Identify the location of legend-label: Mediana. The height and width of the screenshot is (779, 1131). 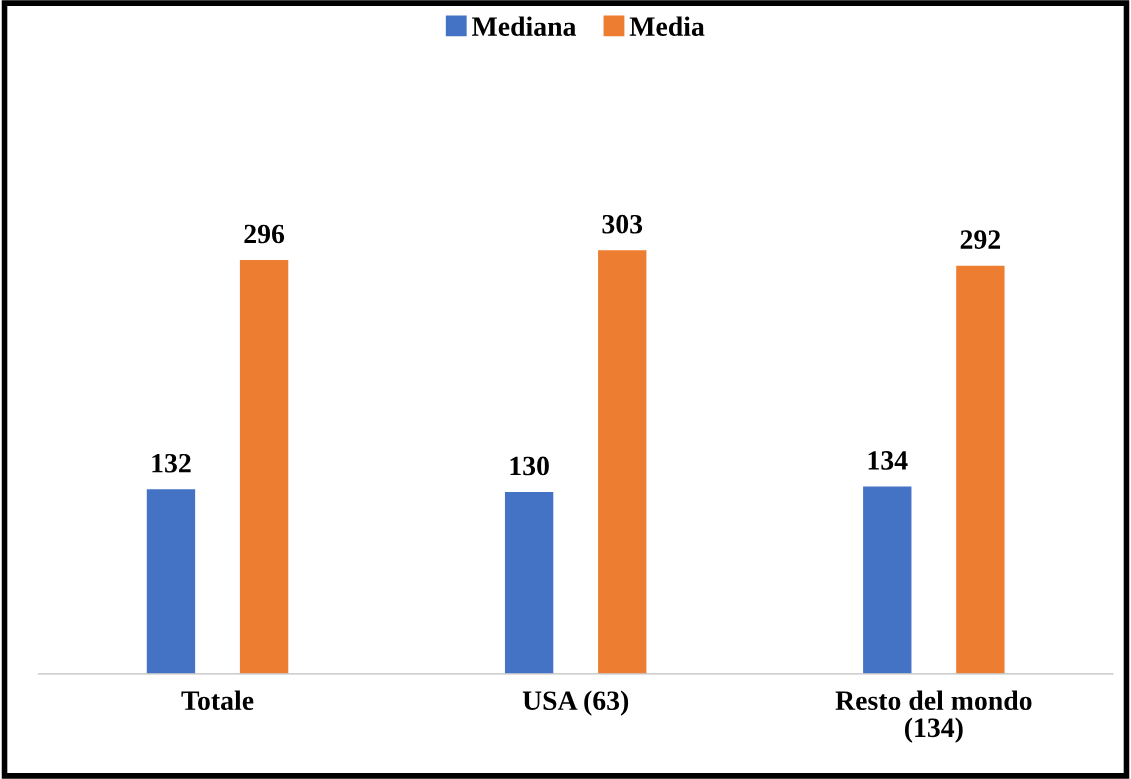
(524, 26).